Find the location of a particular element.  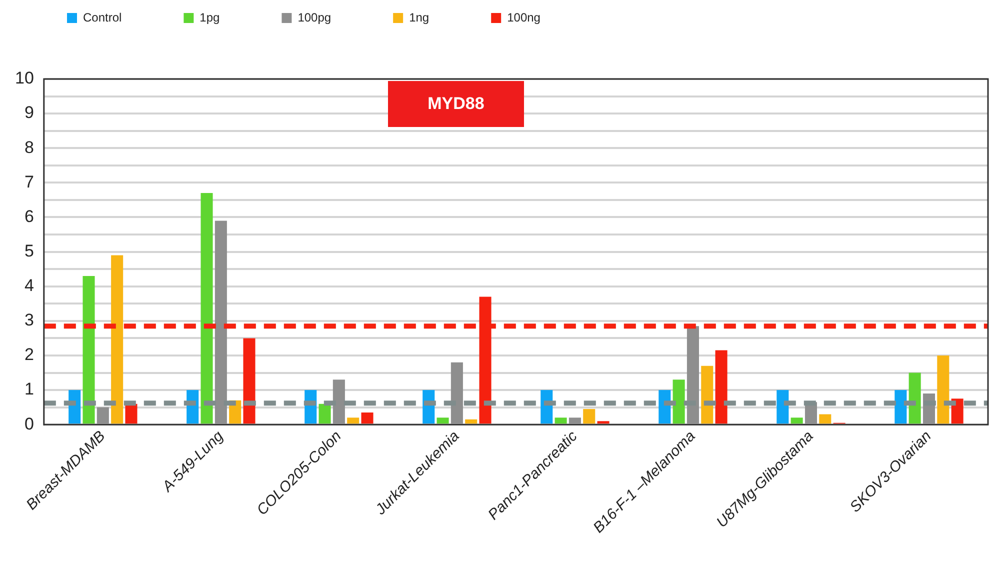

legend-label: Control is located at coordinates (102, 17).